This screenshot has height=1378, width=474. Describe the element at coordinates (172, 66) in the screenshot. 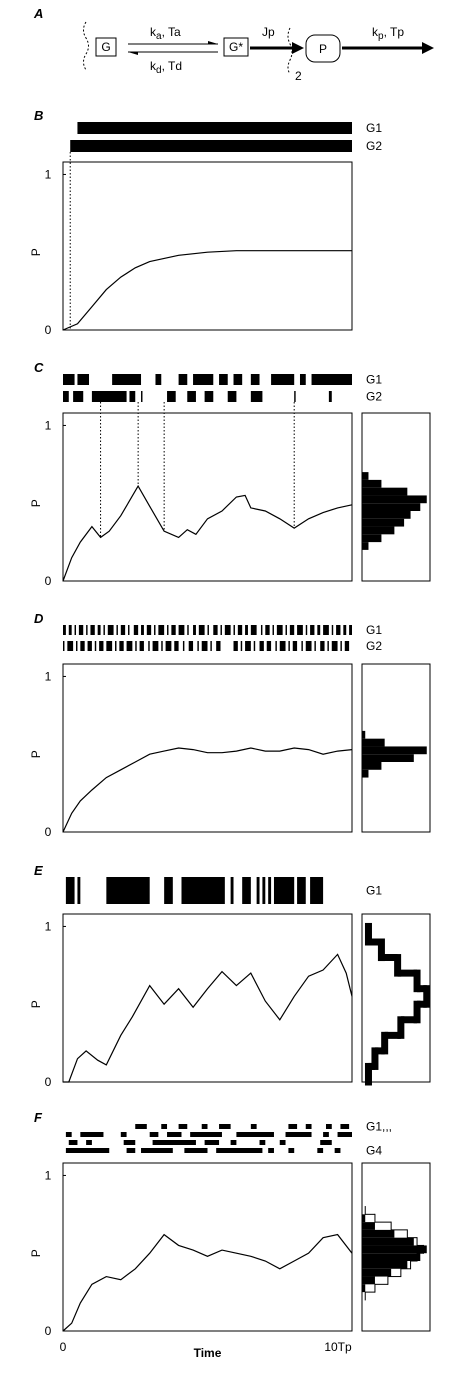

I see `time: , Td` at that location.